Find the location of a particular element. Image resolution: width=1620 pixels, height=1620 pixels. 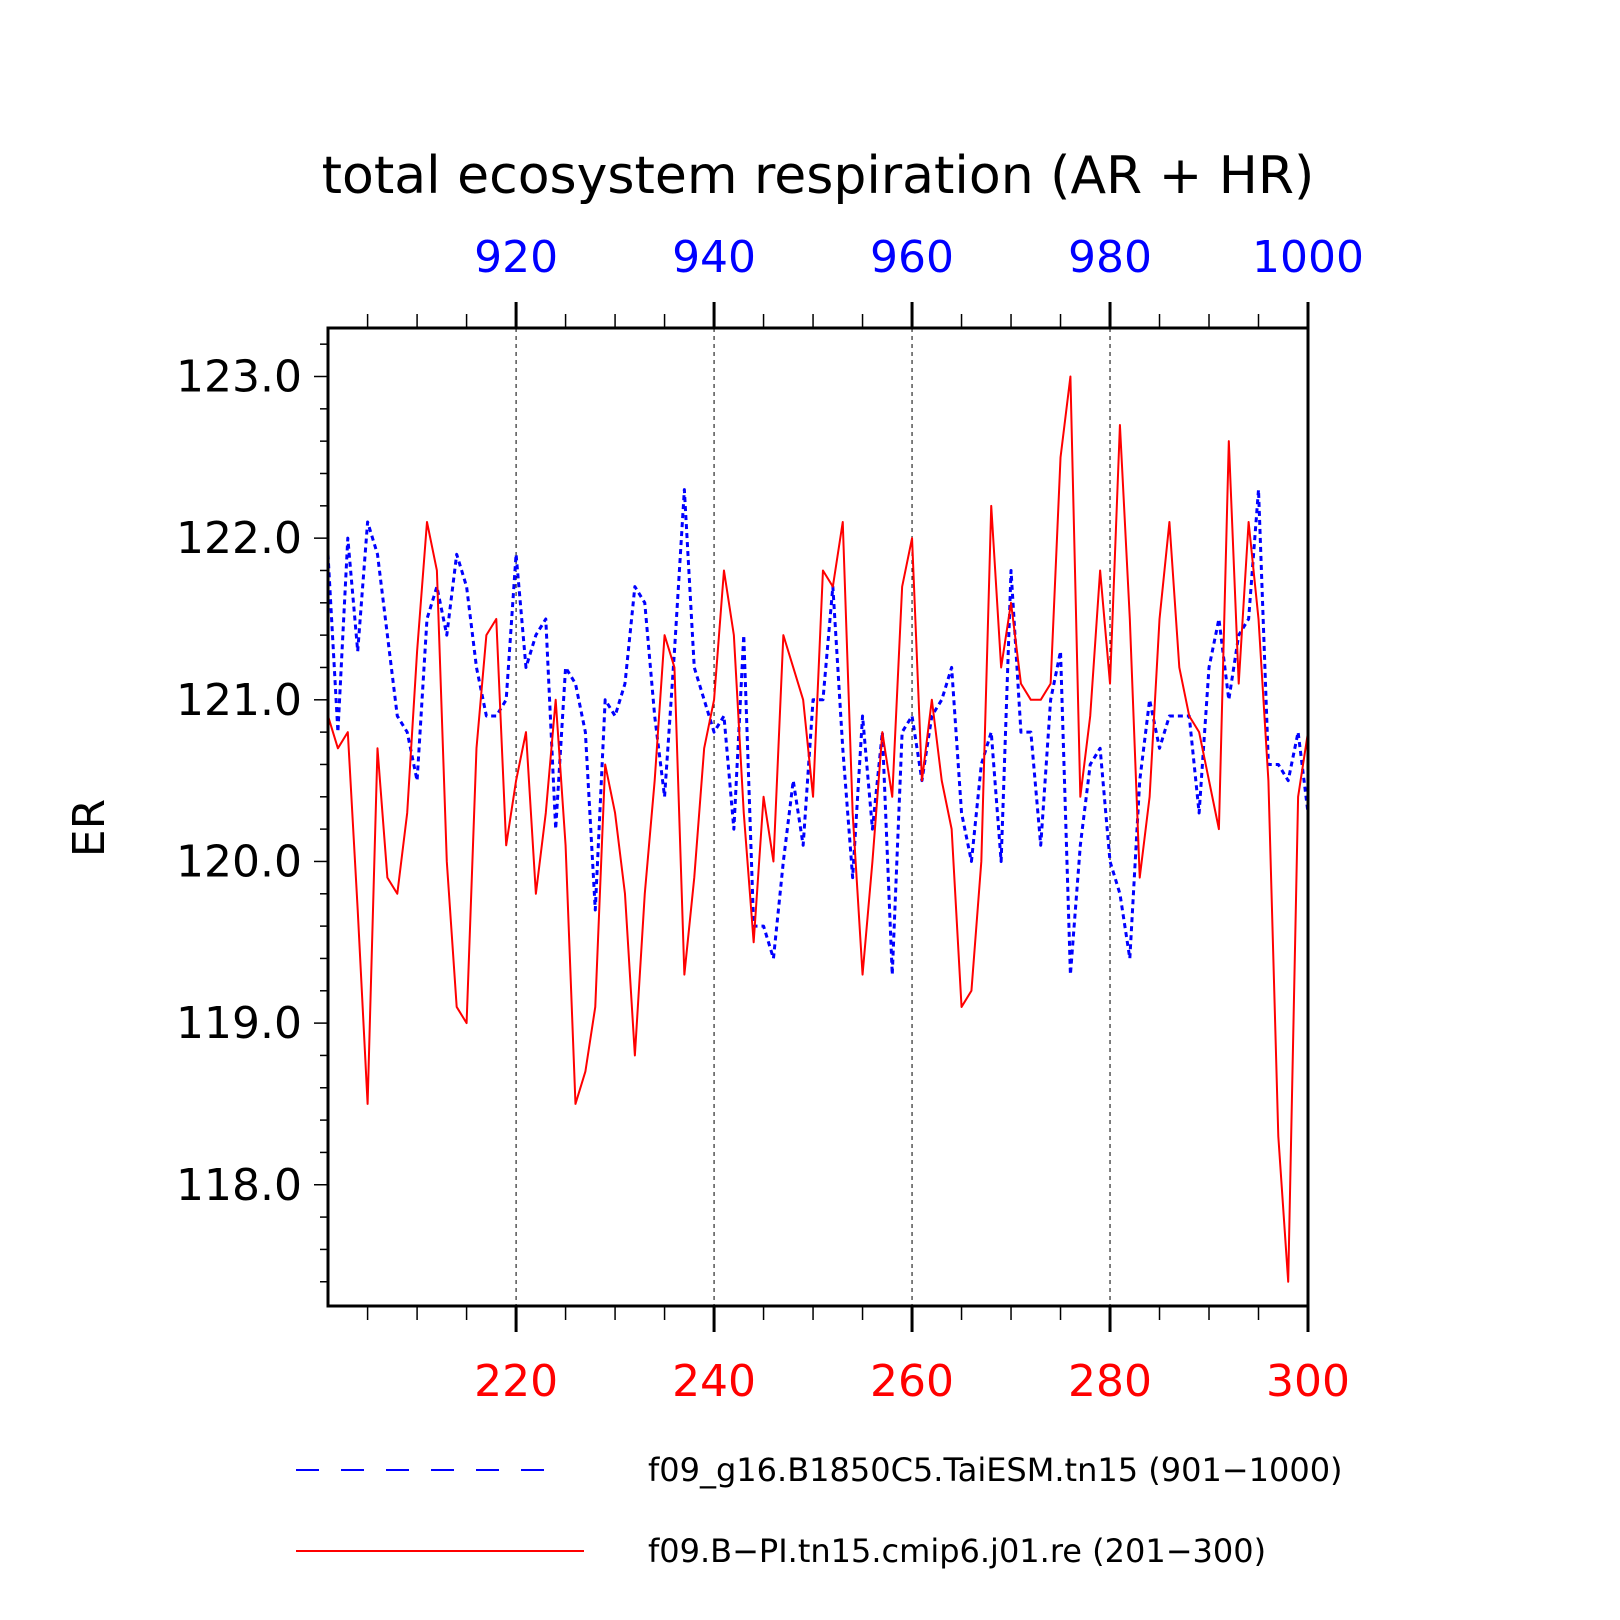

y-tick-label: 119.0 is located at coordinates (239, 1023).